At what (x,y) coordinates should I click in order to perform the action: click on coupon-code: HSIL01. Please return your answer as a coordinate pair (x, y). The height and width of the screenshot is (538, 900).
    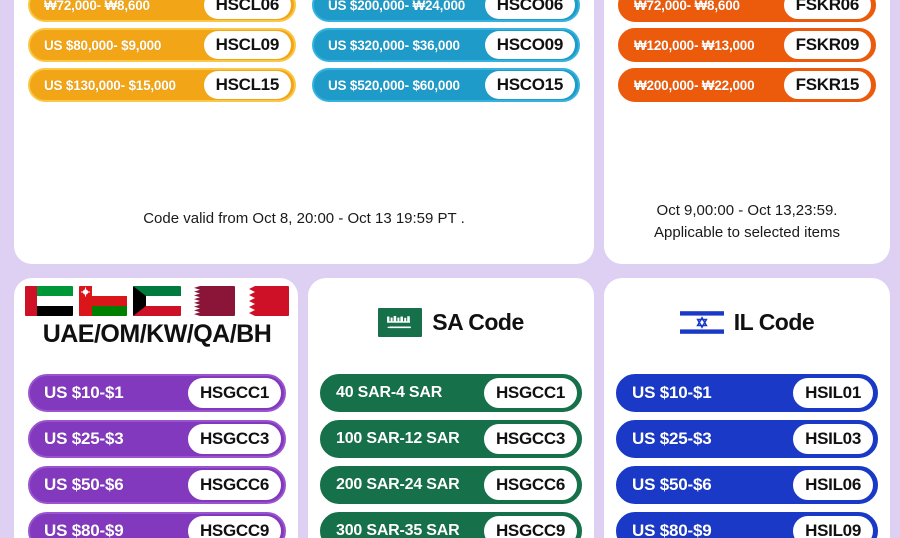
    Looking at the image, I should click on (833, 393).